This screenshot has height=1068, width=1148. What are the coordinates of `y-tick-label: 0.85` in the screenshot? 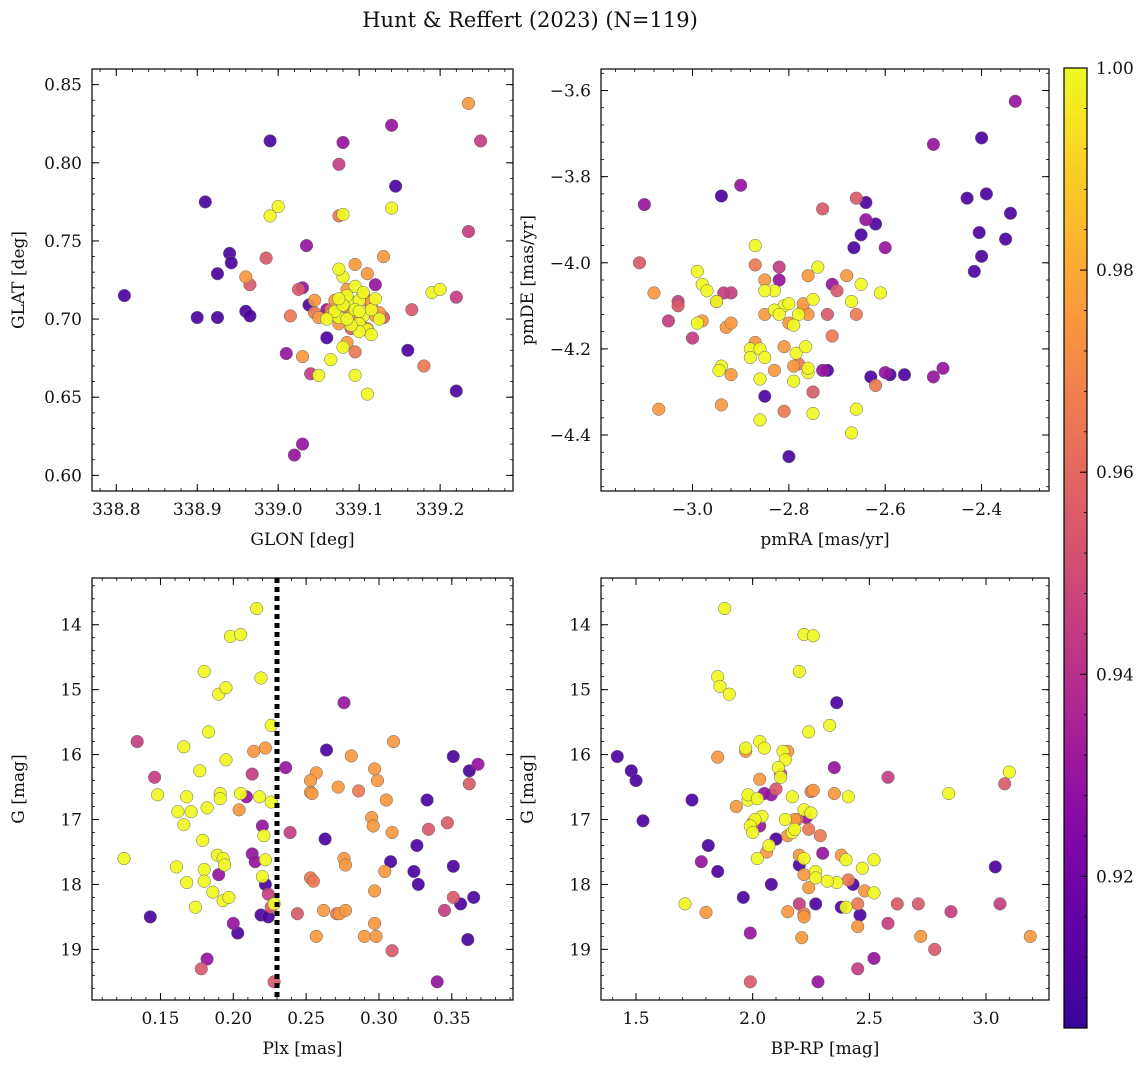 It's located at (63, 86).